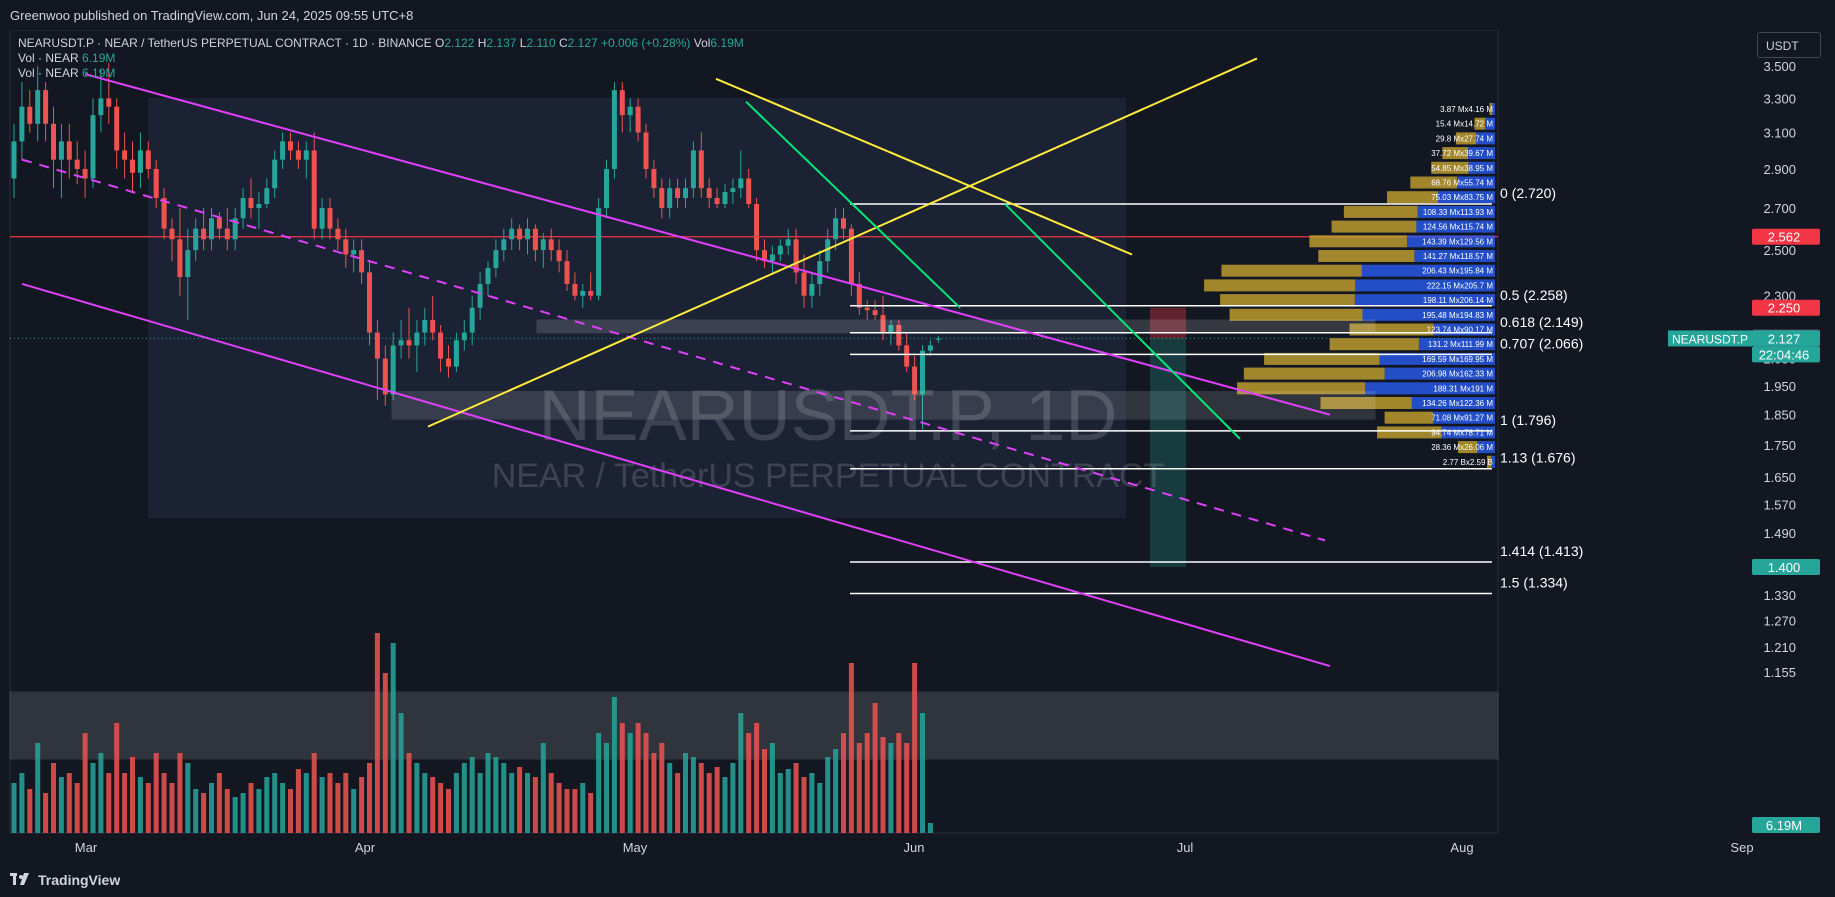 This screenshot has height=897, width=1835. I want to click on y-axis-tick: 3.500, so click(1779, 66).